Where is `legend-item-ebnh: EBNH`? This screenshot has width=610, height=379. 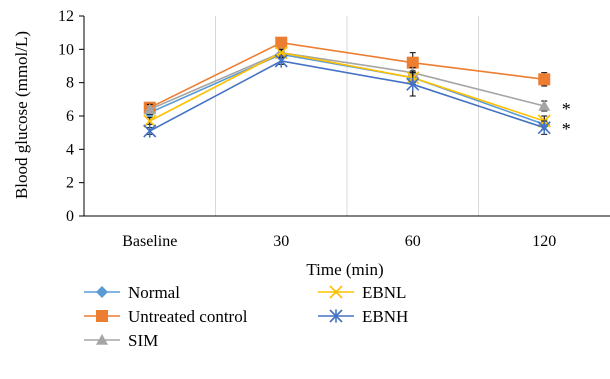 legend-item-ebnh: EBNH is located at coordinates (363, 316).